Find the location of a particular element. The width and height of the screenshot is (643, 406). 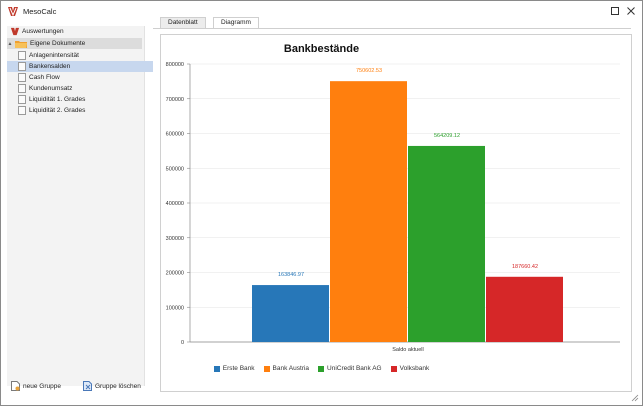

y-tick-label: 400000 is located at coordinates (175, 204).